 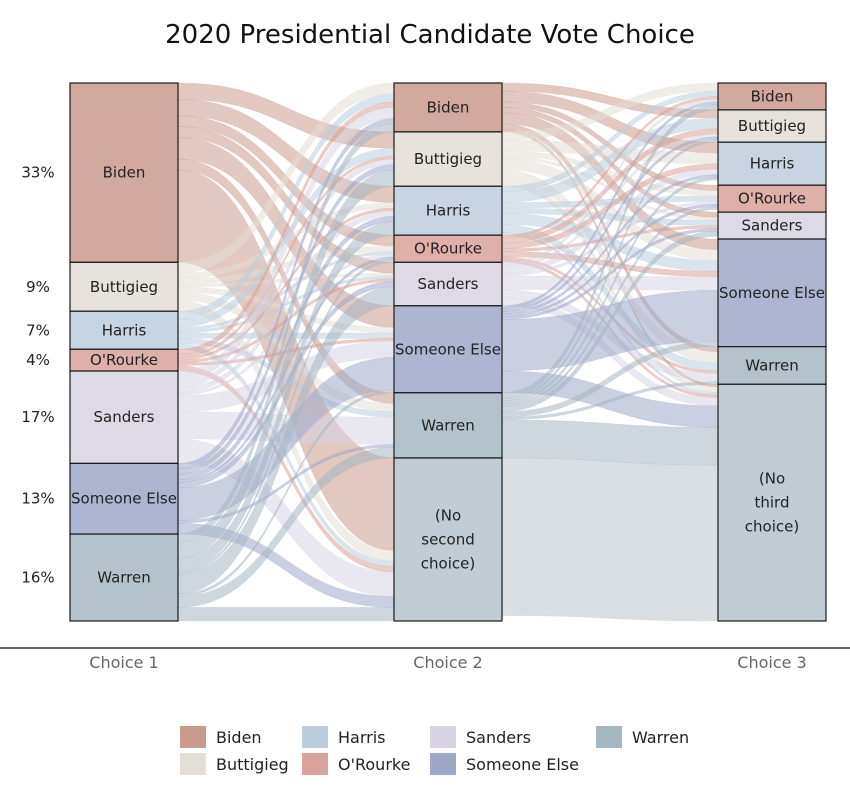 I want to click on node-1-o-rourke: O'Rourke, so click(x=124, y=360).